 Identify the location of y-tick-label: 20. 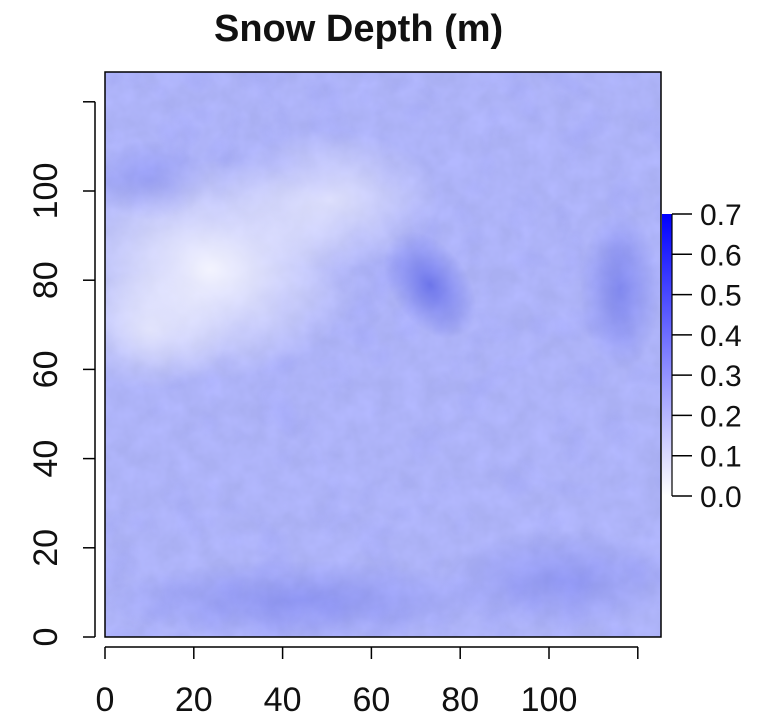
(46, 548).